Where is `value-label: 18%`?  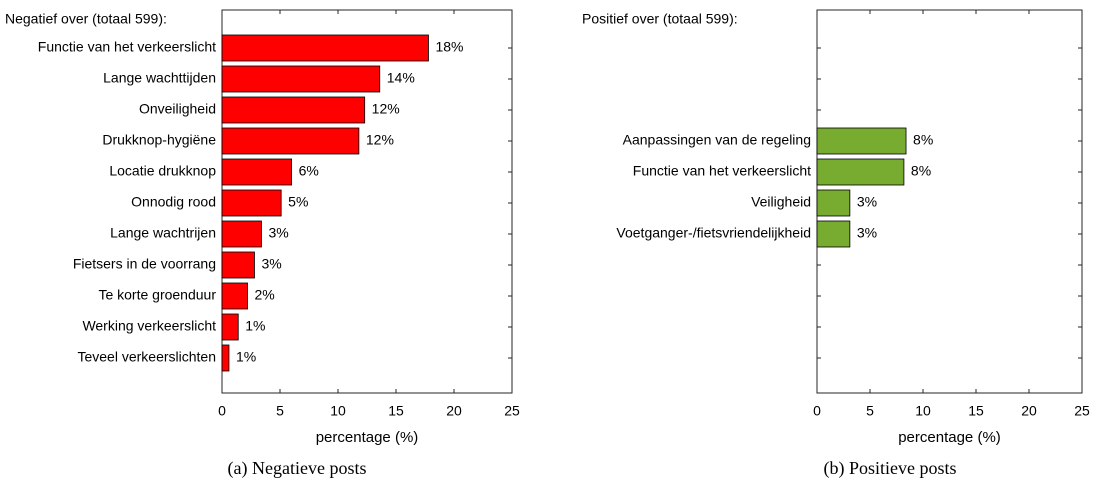 value-label: 18% is located at coordinates (449, 47).